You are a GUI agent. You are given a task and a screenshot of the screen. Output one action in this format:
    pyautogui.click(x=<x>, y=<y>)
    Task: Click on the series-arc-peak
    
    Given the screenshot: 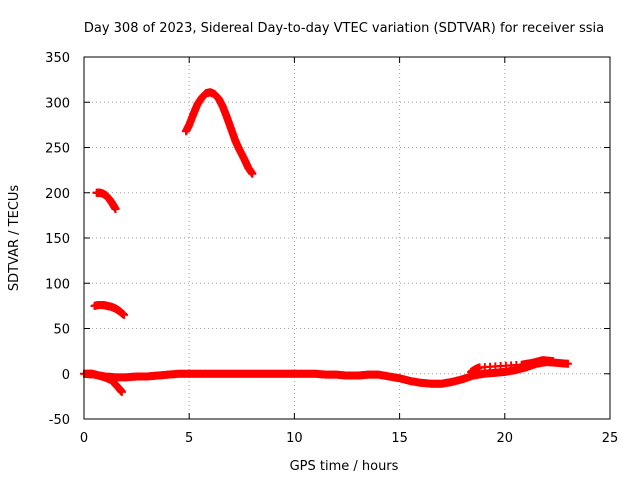 What is the action you would take?
    pyautogui.click(x=219, y=133)
    